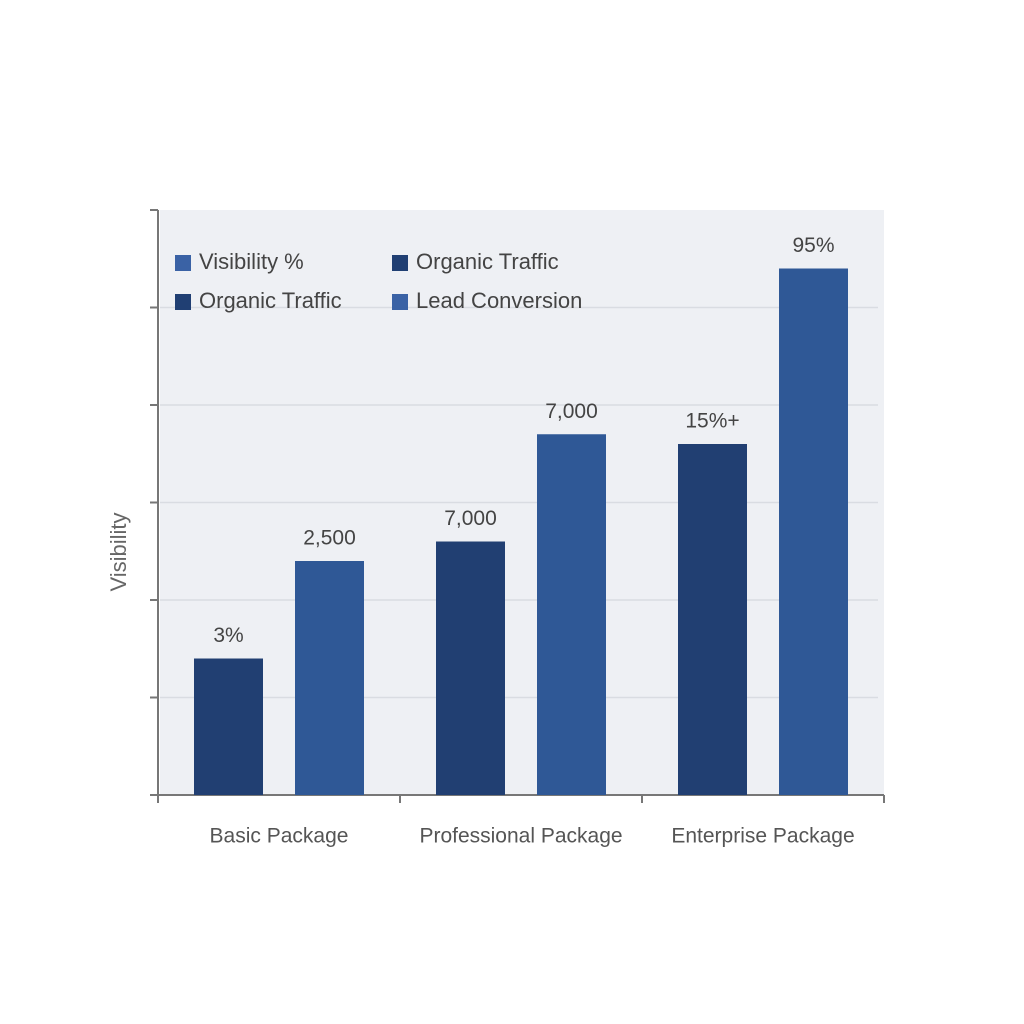 This screenshot has height=1024, width=1024. What do you see at coordinates (813, 245) in the screenshot?
I see `bar-annotation: 95%` at bounding box center [813, 245].